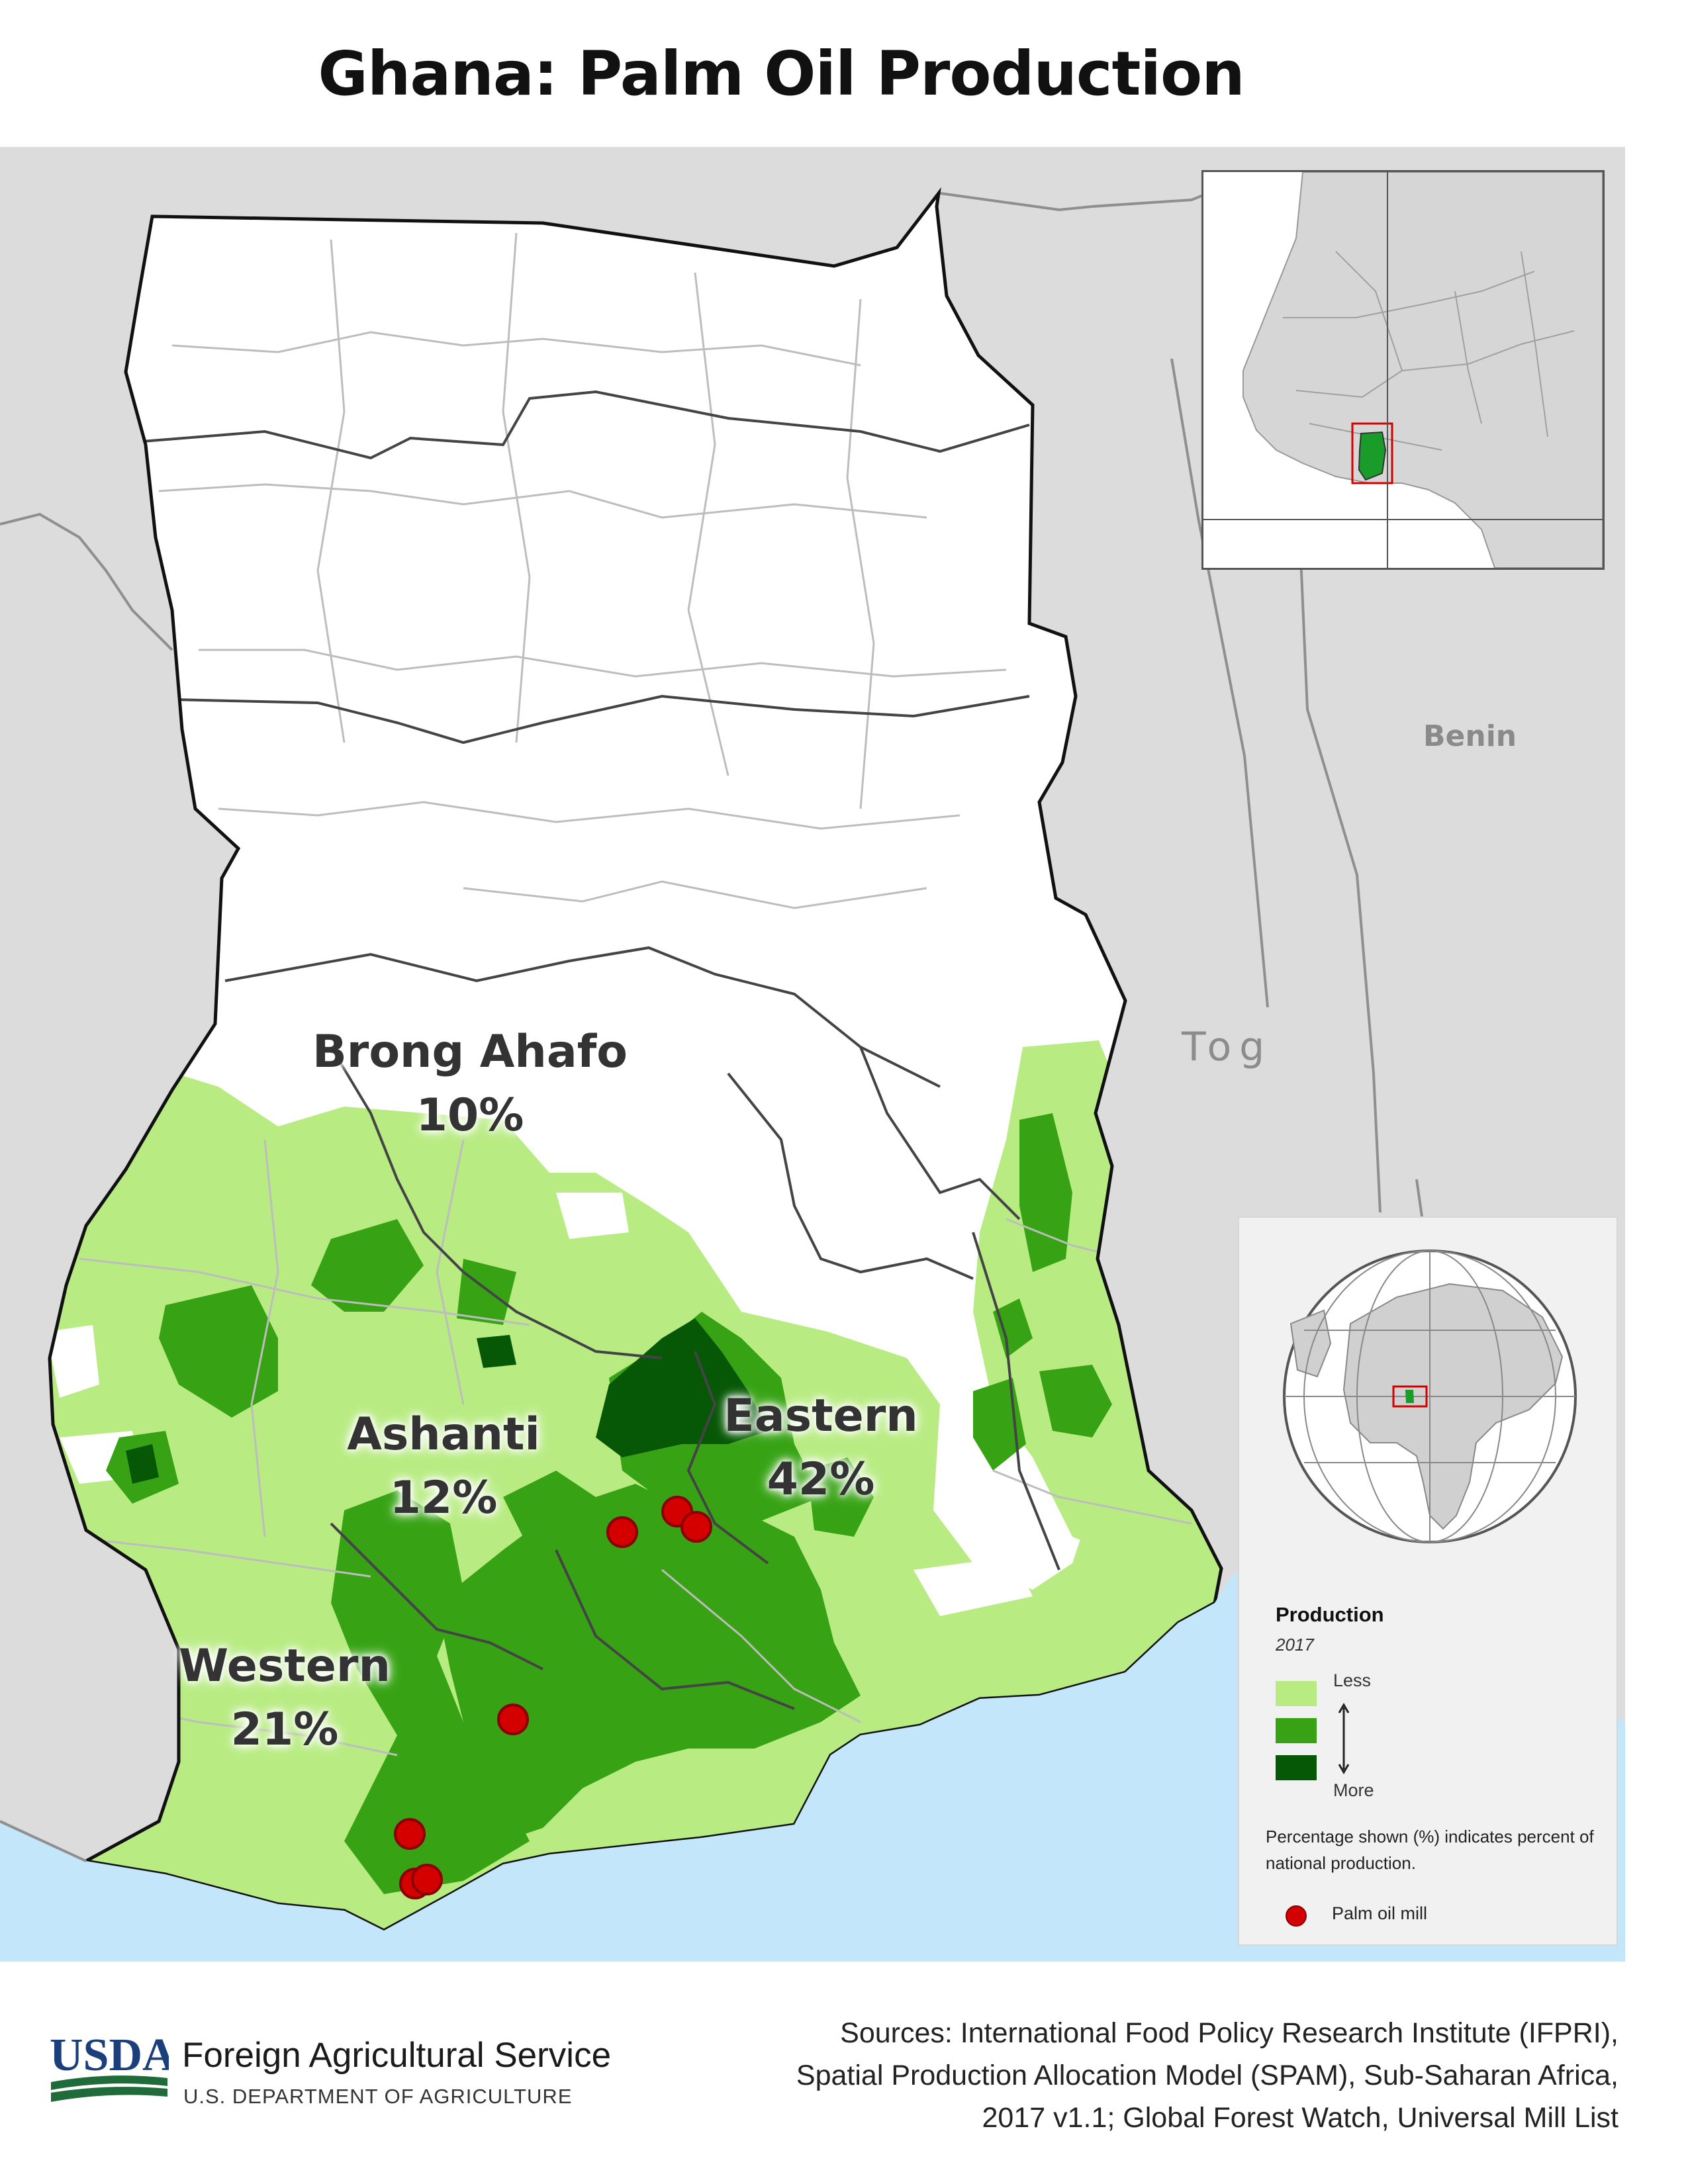  I want to click on department-name: U.S. DEPARTMENT OF AGRICULTURE, so click(378, 2096).